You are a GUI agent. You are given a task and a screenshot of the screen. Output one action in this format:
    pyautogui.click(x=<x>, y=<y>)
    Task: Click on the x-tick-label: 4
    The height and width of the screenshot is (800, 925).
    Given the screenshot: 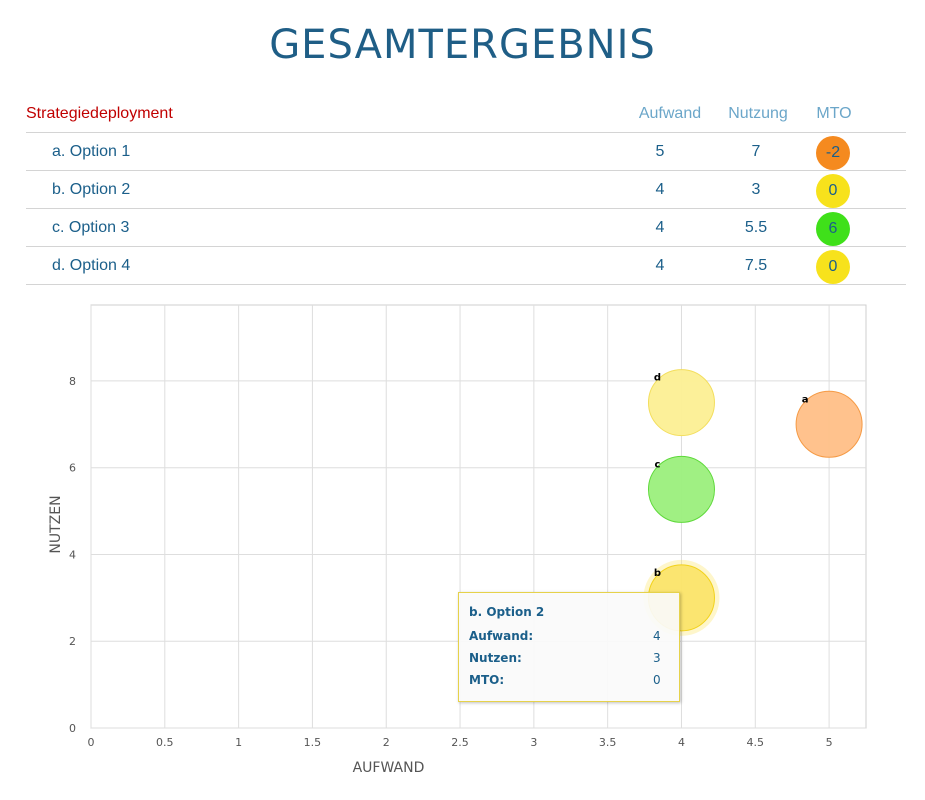 What is the action you would take?
    pyautogui.click(x=681, y=742)
    